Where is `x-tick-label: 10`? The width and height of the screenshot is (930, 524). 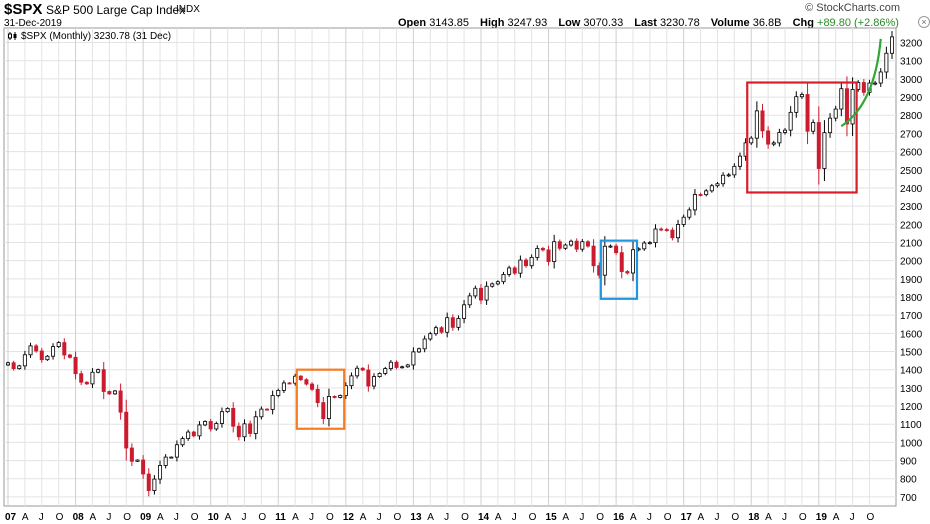
x-tick-label: 10 is located at coordinates (214, 517).